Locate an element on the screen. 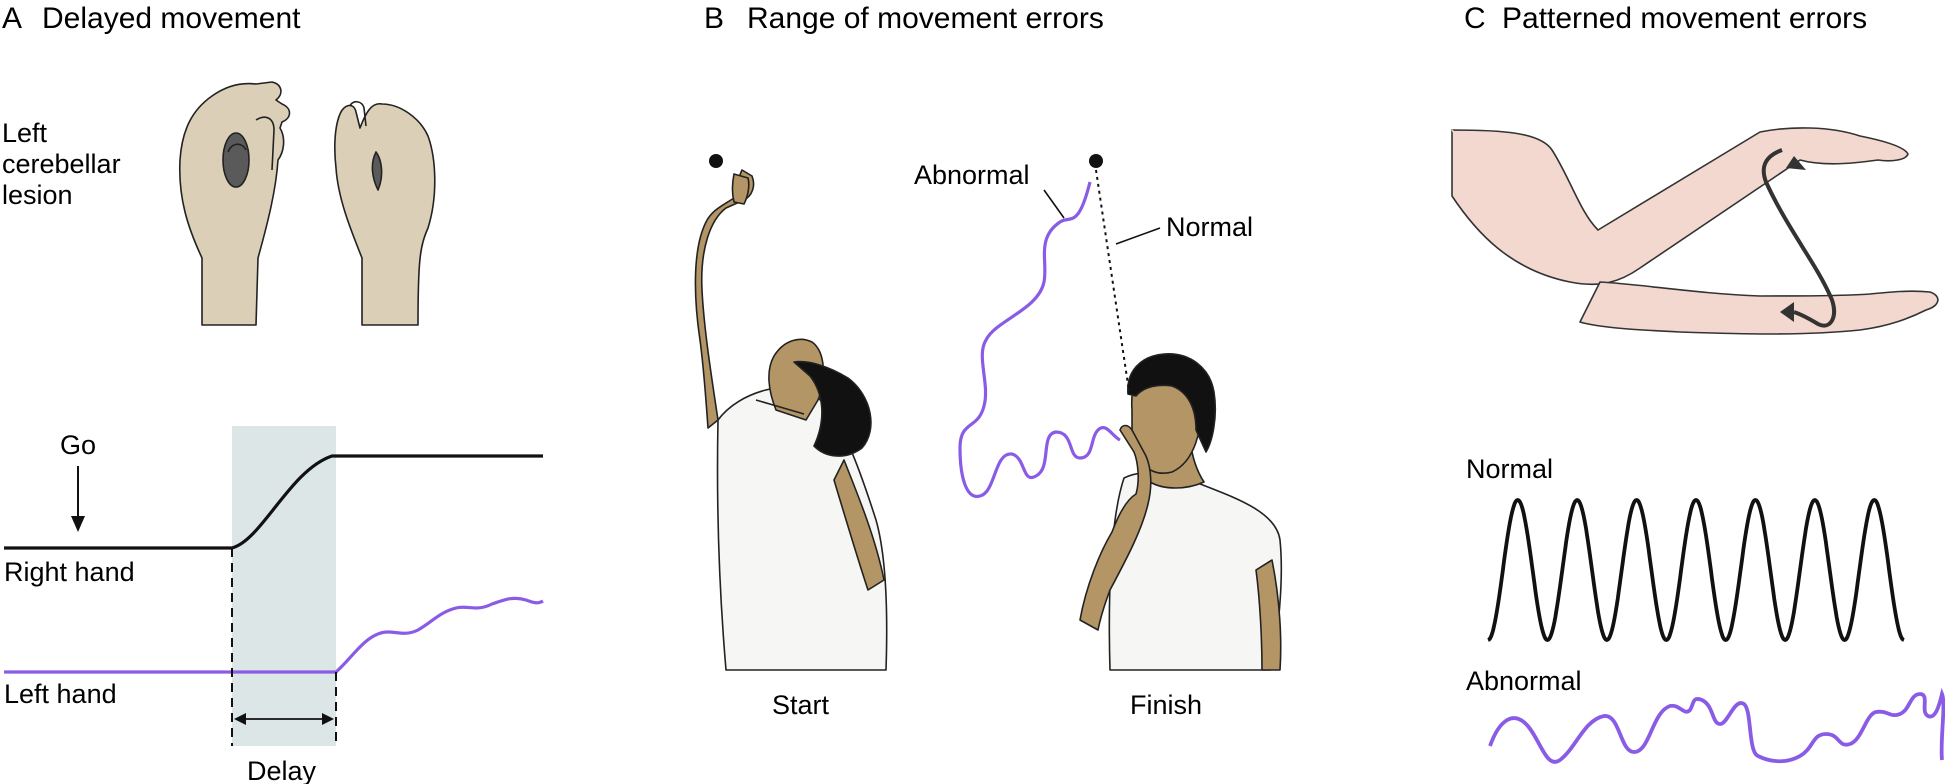 The height and width of the screenshot is (784, 1945). normal-label: Normal is located at coordinates (1209, 227).